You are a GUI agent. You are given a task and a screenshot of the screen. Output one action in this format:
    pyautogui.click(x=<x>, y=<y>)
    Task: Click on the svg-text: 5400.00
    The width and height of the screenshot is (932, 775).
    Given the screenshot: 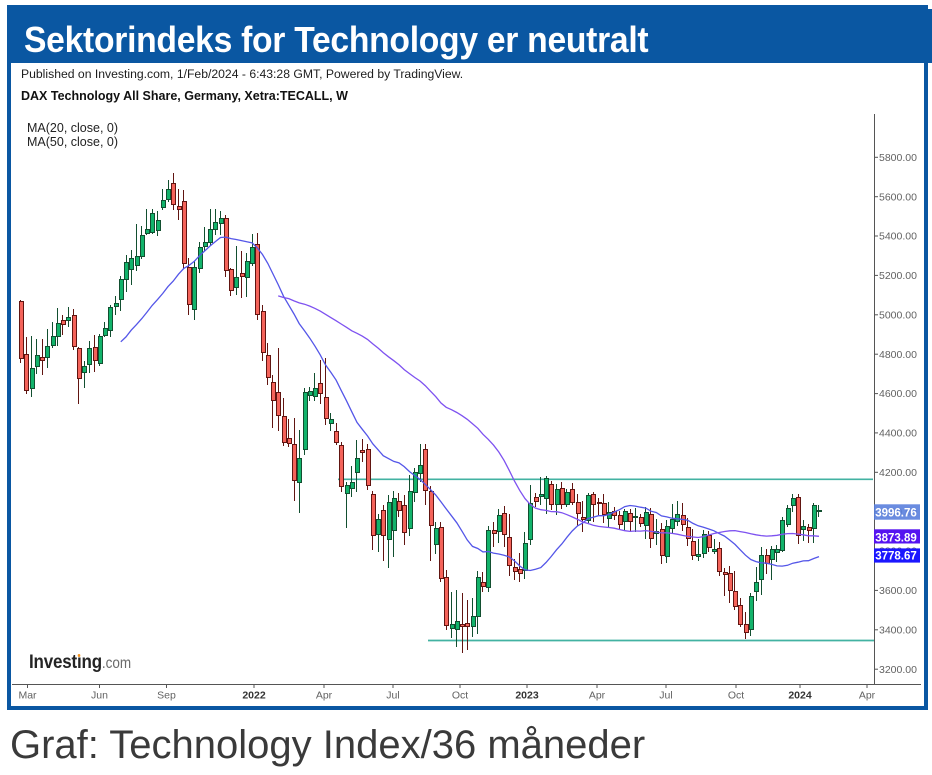 What is the action you would take?
    pyautogui.click(x=898, y=237)
    